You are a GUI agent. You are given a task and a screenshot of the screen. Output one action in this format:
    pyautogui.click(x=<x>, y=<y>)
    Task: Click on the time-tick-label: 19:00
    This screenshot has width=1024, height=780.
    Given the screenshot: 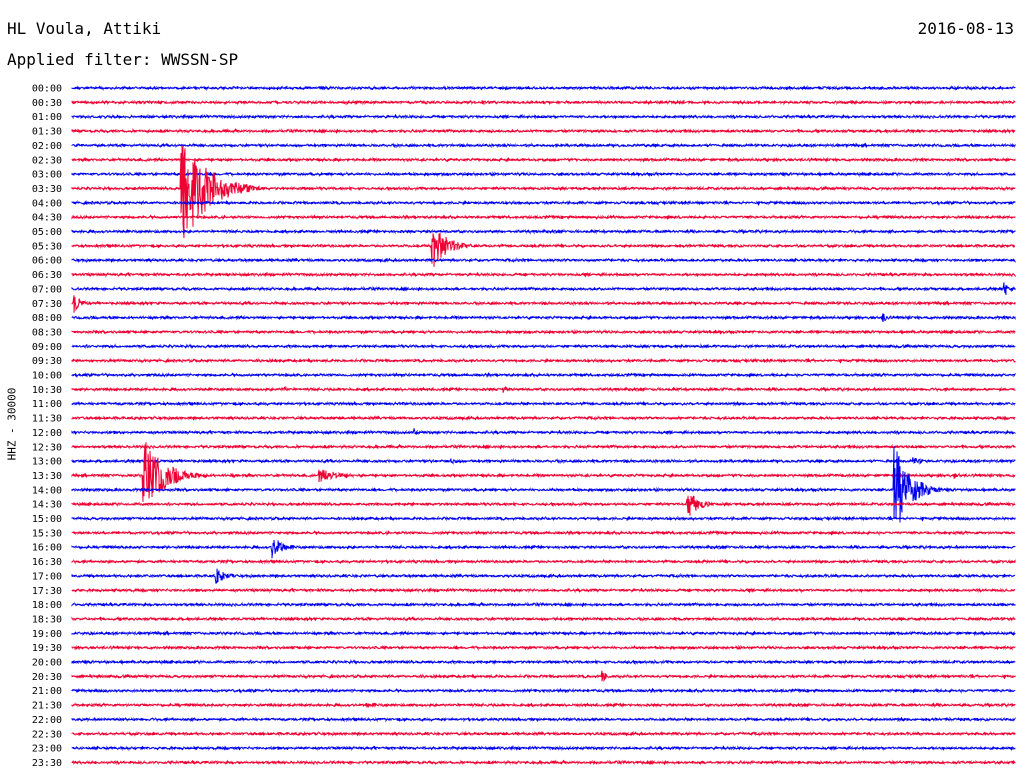 What is the action you would take?
    pyautogui.click(x=47, y=634)
    